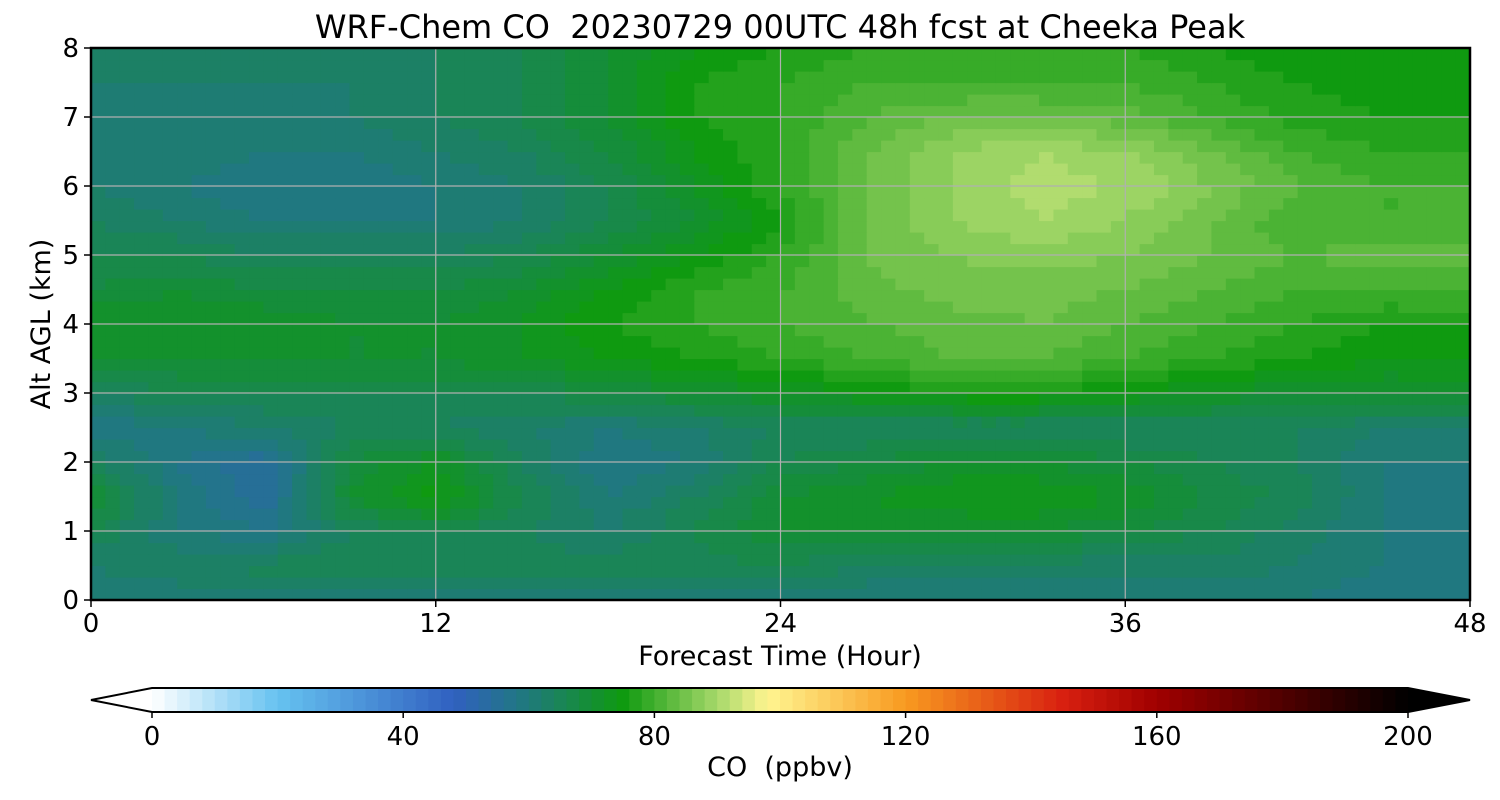 The width and height of the screenshot is (1500, 800). What do you see at coordinates (780, 624) in the screenshot?
I see `x-tick-label: 24` at bounding box center [780, 624].